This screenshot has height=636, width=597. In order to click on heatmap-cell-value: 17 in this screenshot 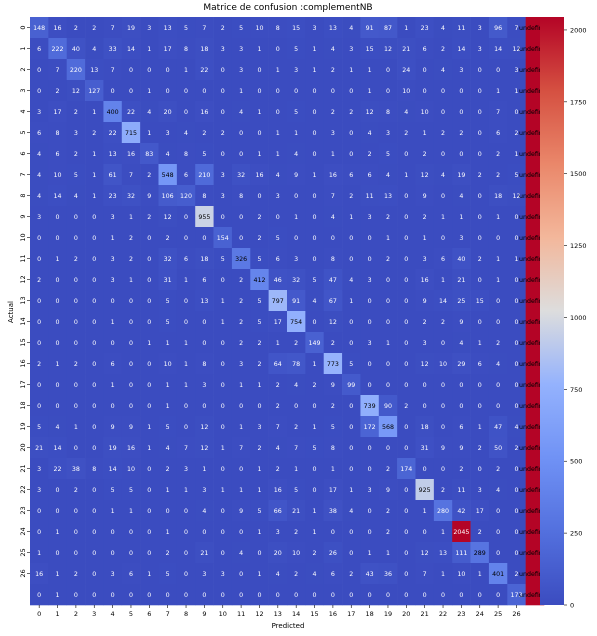, I will do `click(333, 490)`.